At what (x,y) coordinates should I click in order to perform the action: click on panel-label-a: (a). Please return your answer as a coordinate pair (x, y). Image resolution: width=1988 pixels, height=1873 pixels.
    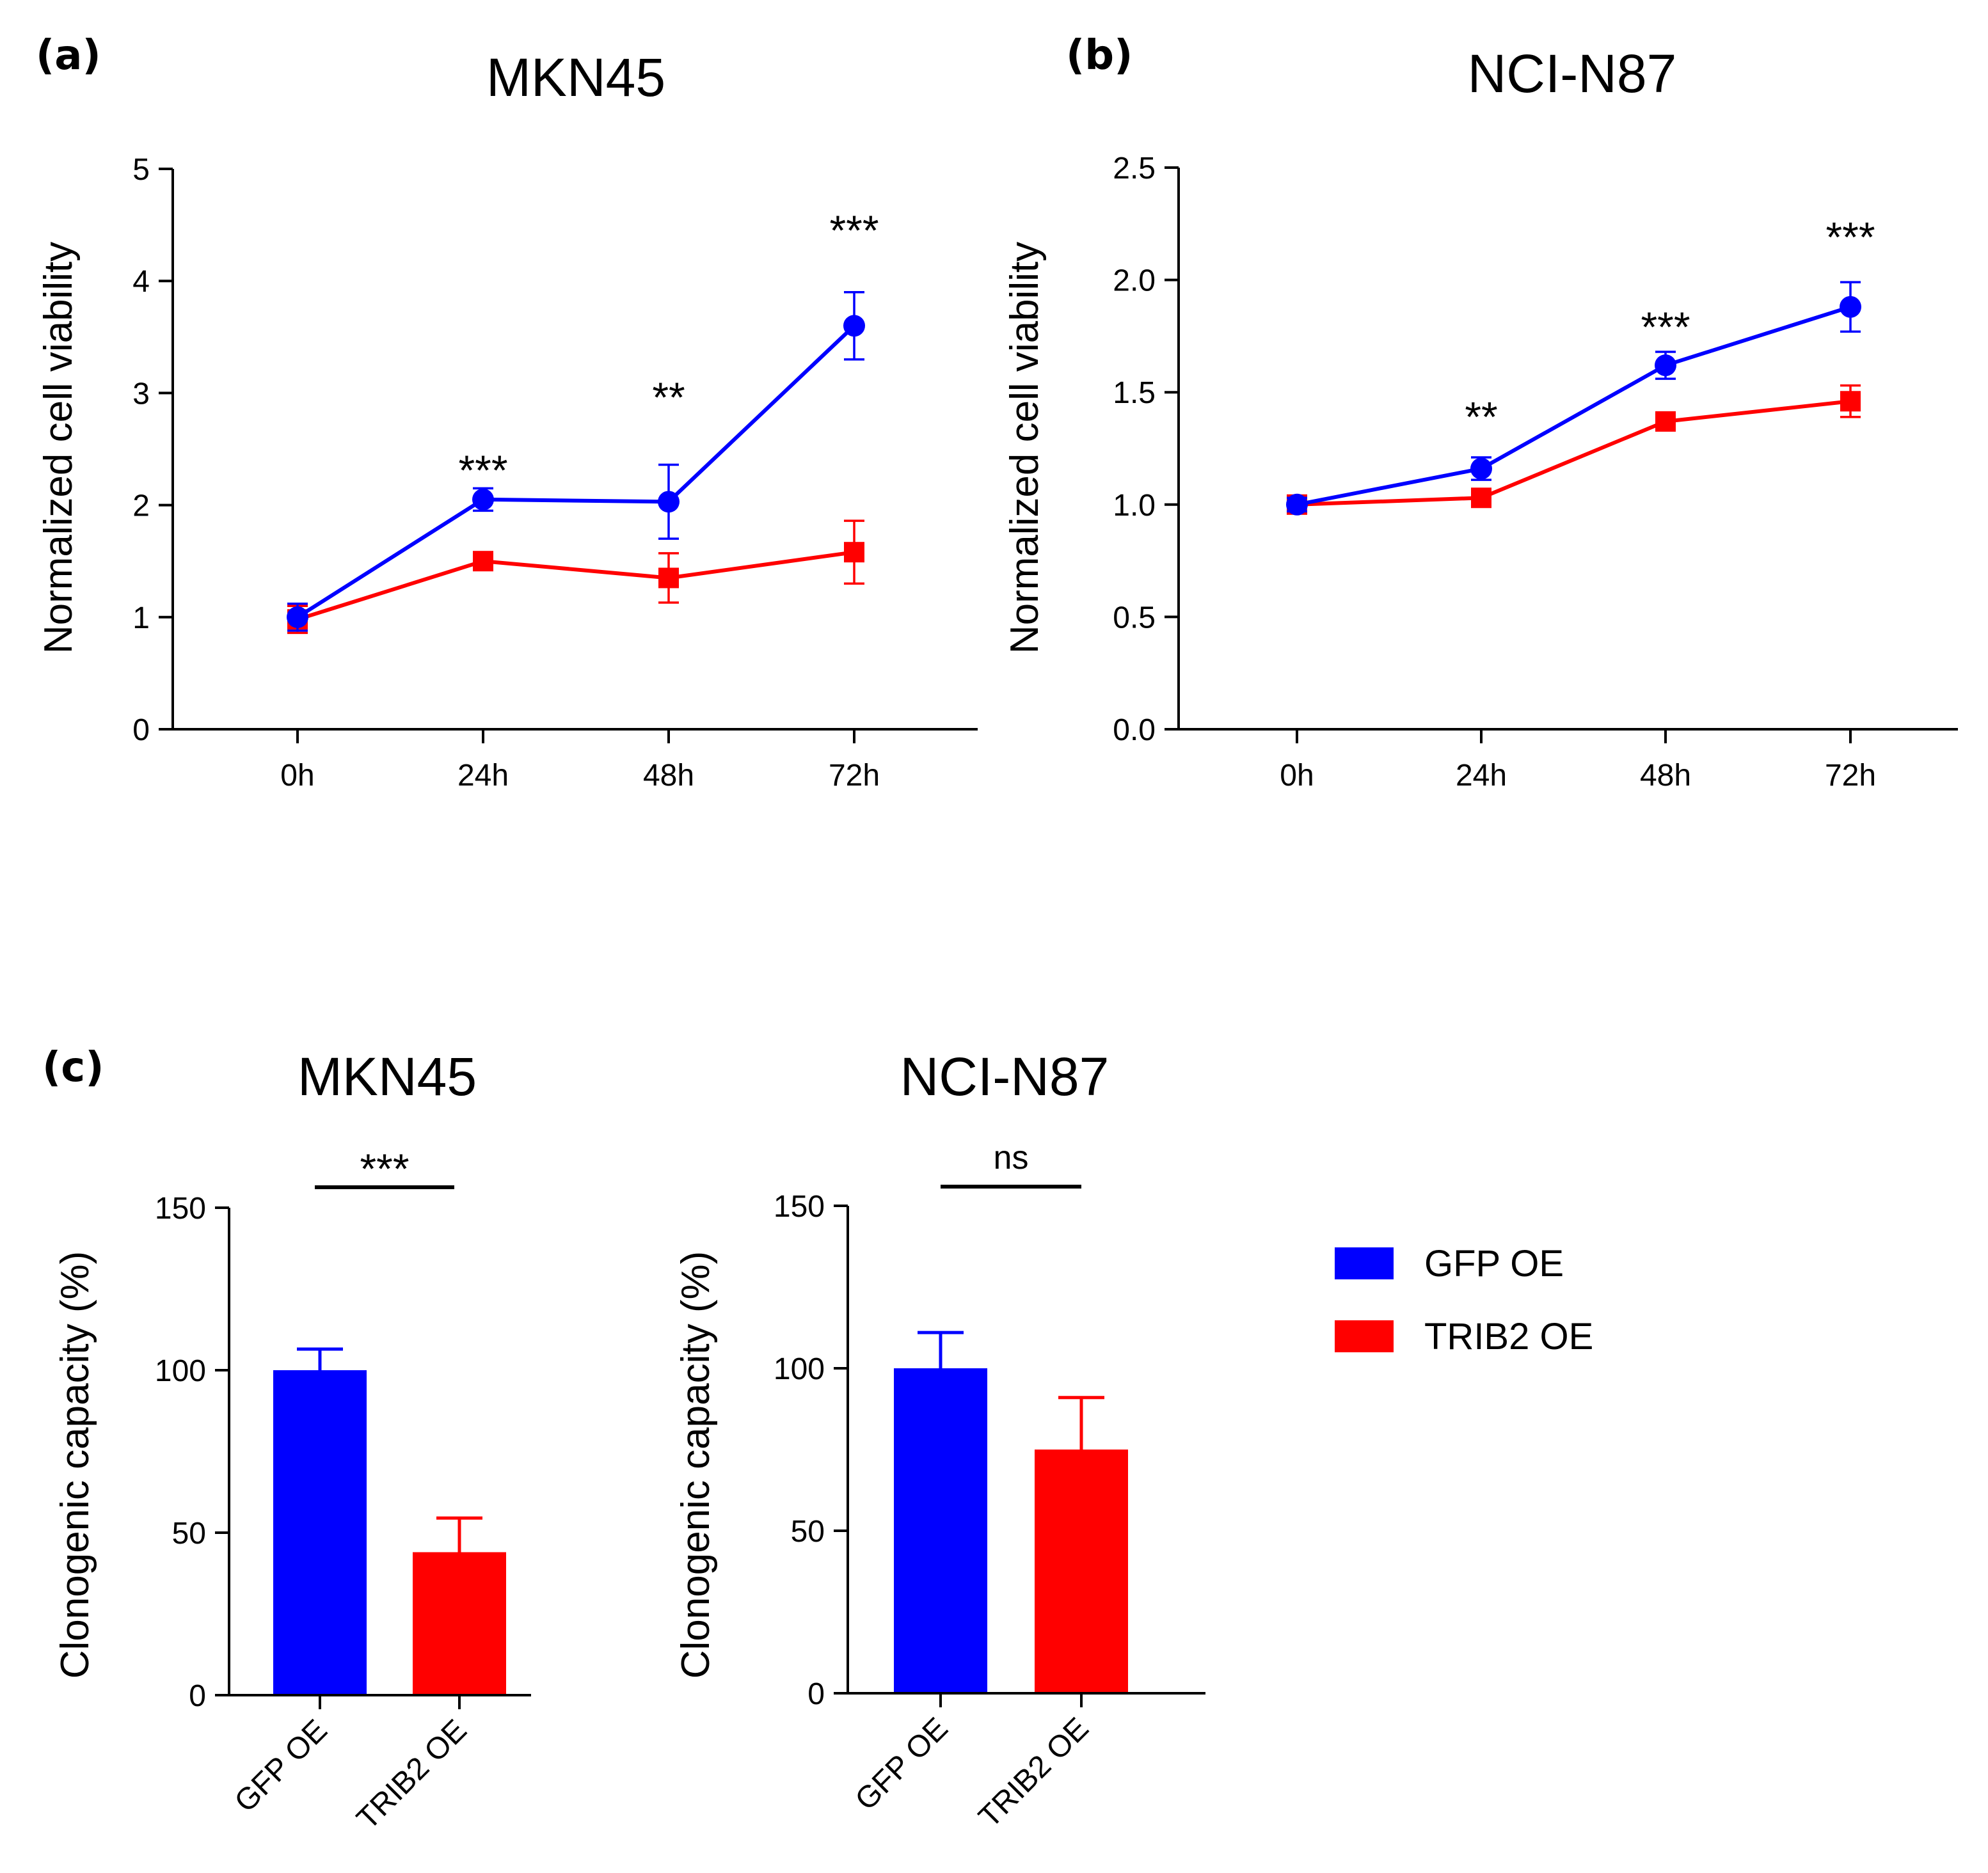
    Looking at the image, I should click on (68, 55).